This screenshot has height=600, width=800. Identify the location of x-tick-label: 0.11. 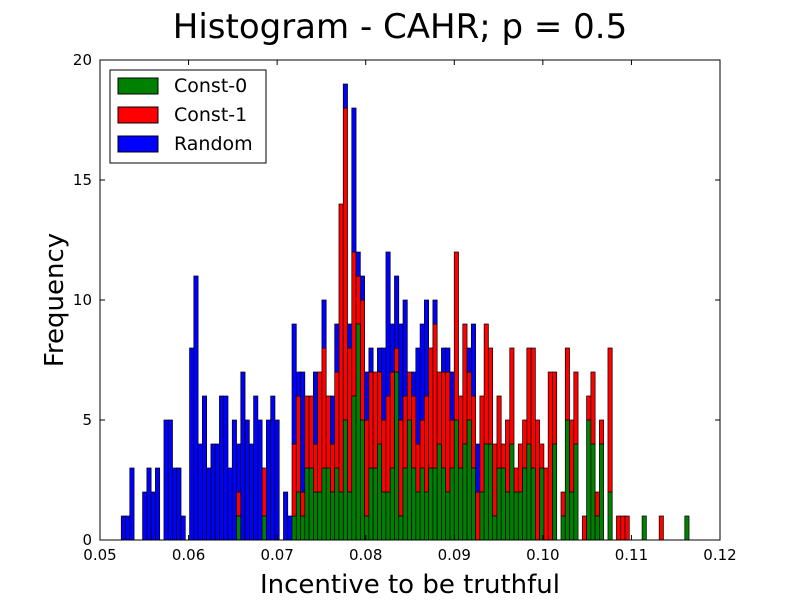
(631, 555).